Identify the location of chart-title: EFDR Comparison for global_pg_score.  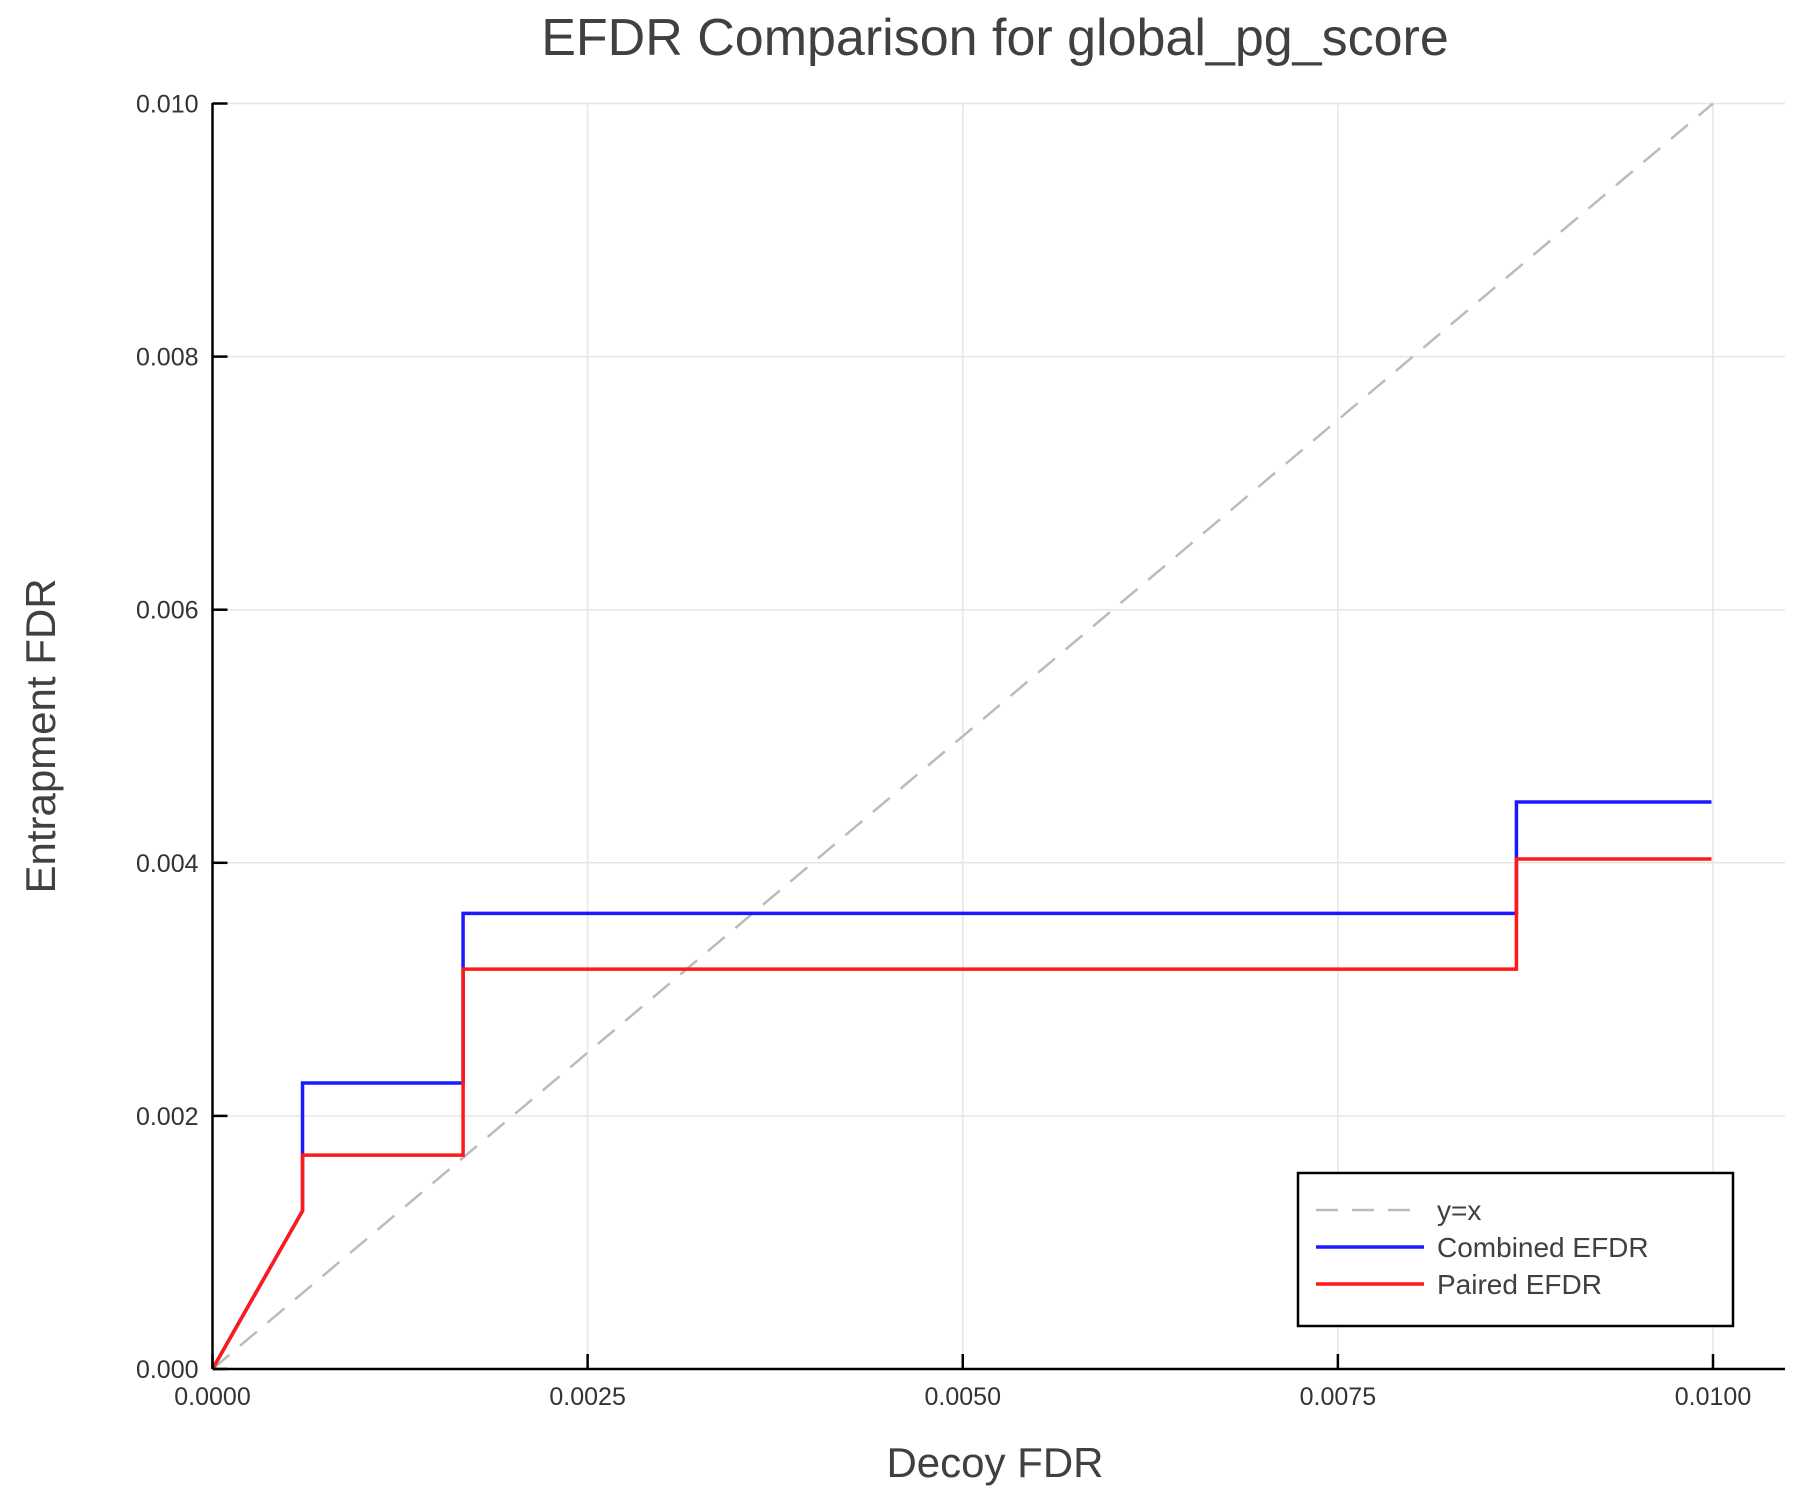
(995, 38).